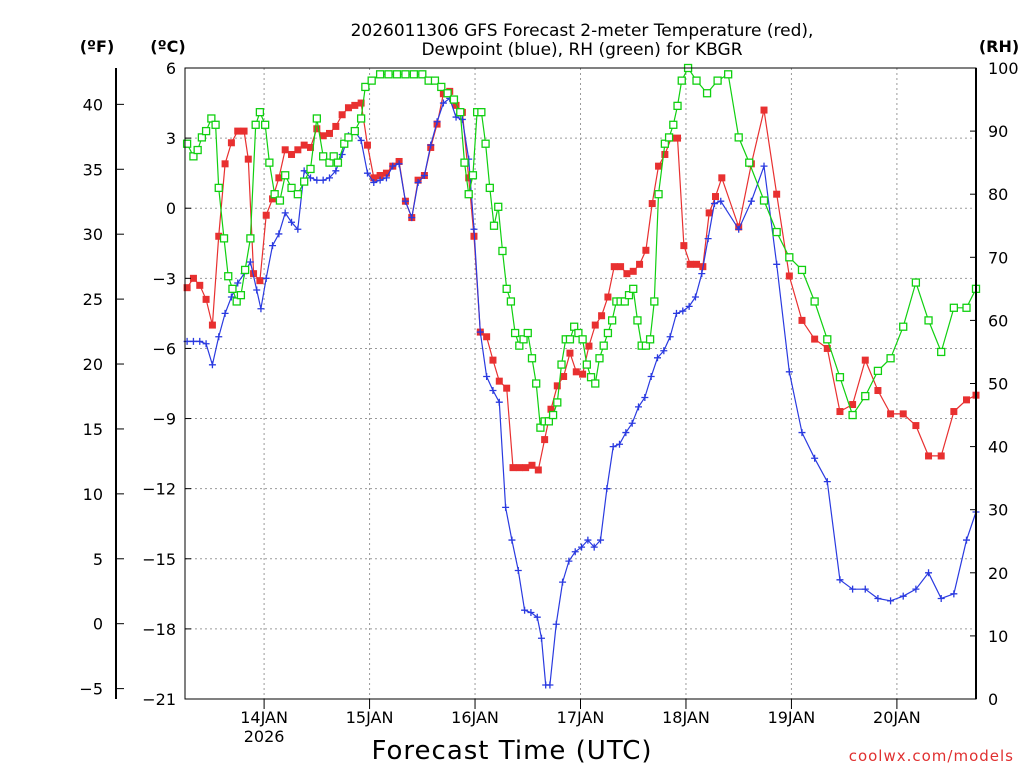 This screenshot has width=1024, height=768. Describe the element at coordinates (171, 68) in the screenshot. I see `celsius-tick-label: 6` at that location.